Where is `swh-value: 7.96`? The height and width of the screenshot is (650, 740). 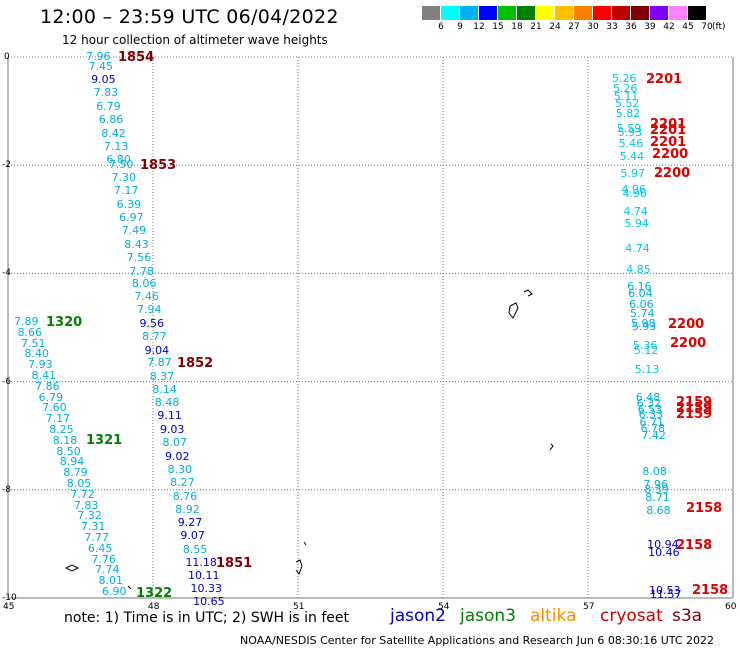
swh-value: 7.96 is located at coordinates (98, 56).